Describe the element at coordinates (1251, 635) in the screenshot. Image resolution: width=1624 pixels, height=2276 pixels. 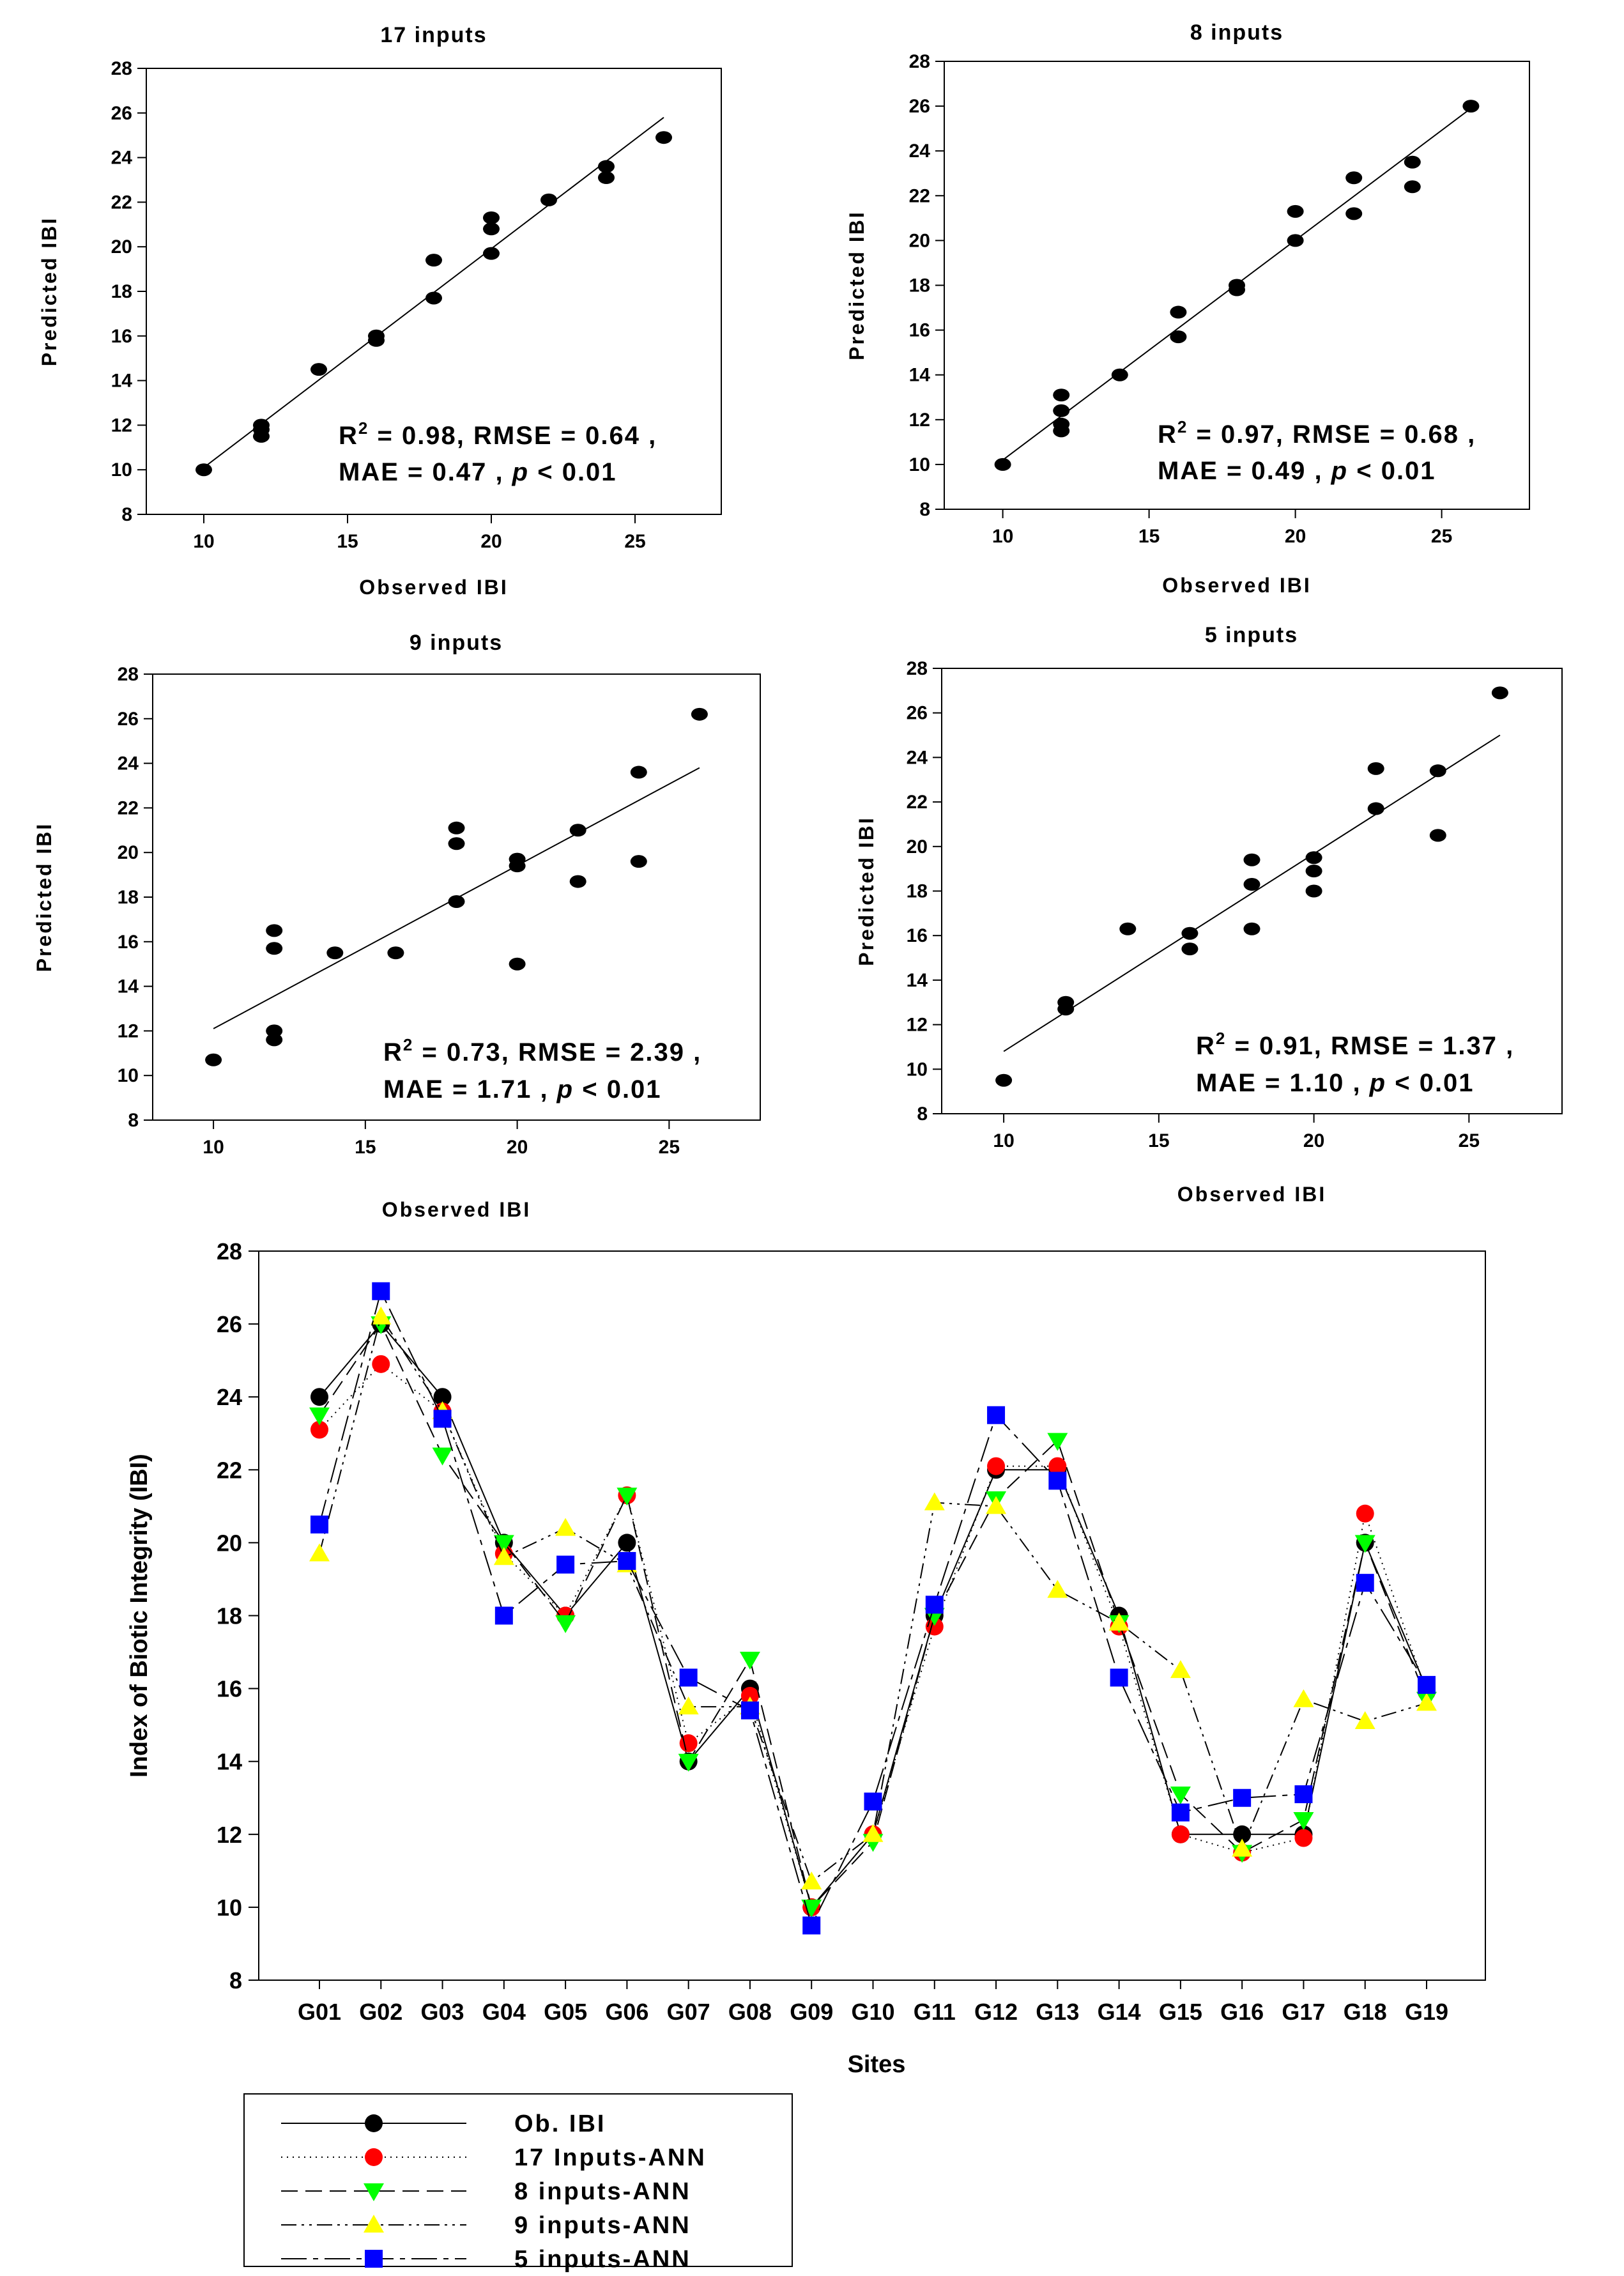
I see `panel-title: 5 inputs` at that location.